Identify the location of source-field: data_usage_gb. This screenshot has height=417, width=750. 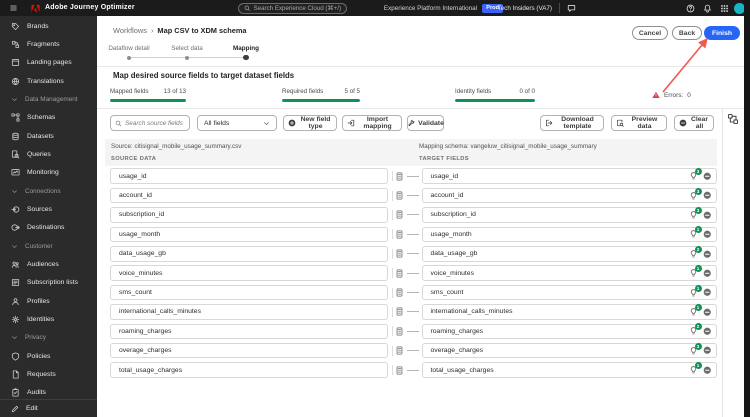
(249, 254).